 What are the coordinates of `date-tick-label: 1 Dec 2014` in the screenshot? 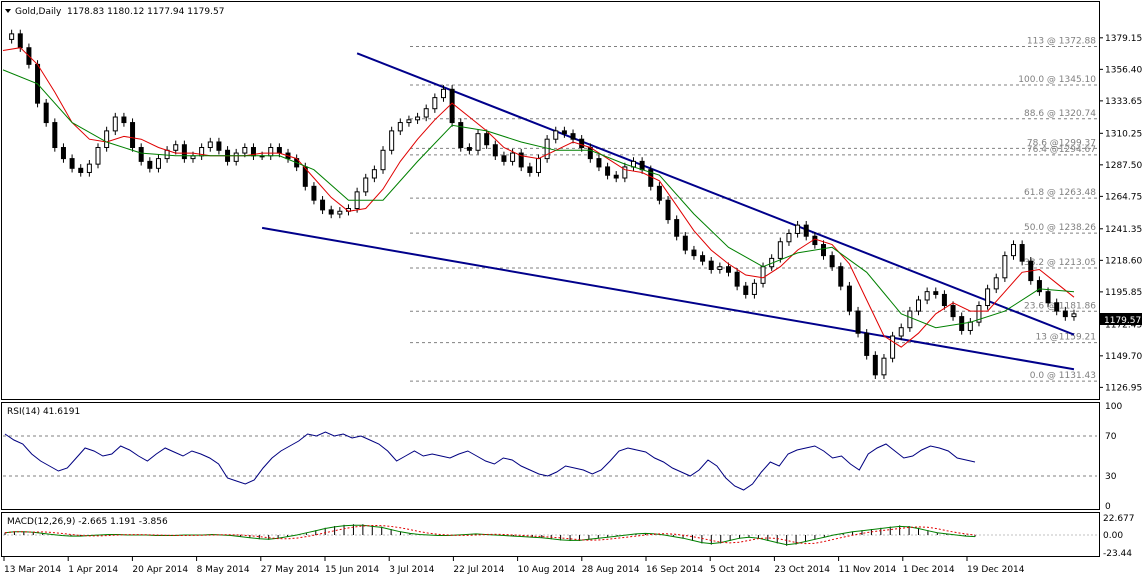 It's located at (929, 570).